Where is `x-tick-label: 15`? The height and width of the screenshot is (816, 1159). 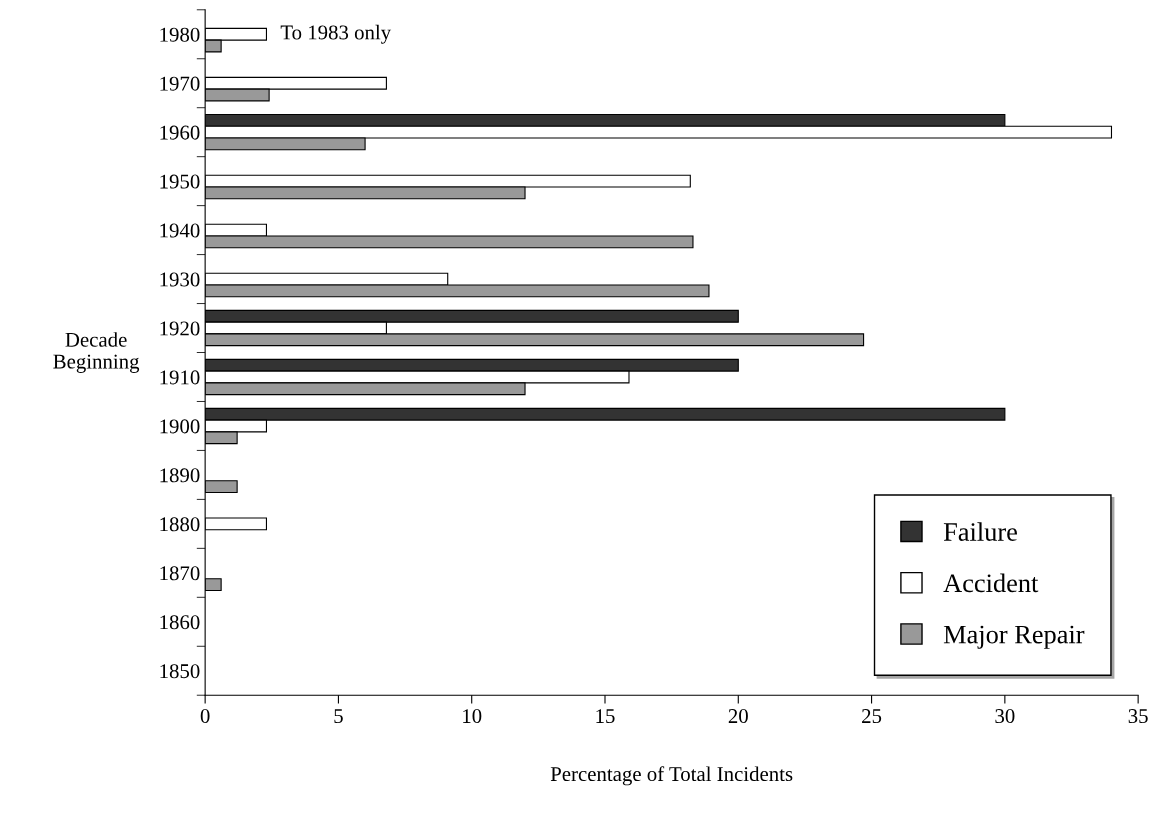 x-tick-label: 15 is located at coordinates (605, 716).